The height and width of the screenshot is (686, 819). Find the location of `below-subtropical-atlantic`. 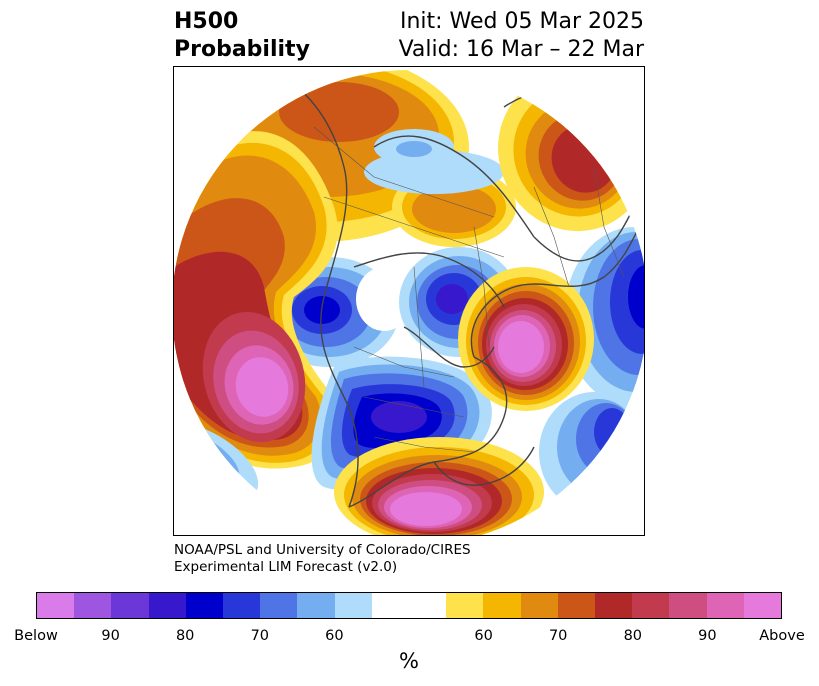

below-subtropical-atlantic is located at coordinates (591, 452).